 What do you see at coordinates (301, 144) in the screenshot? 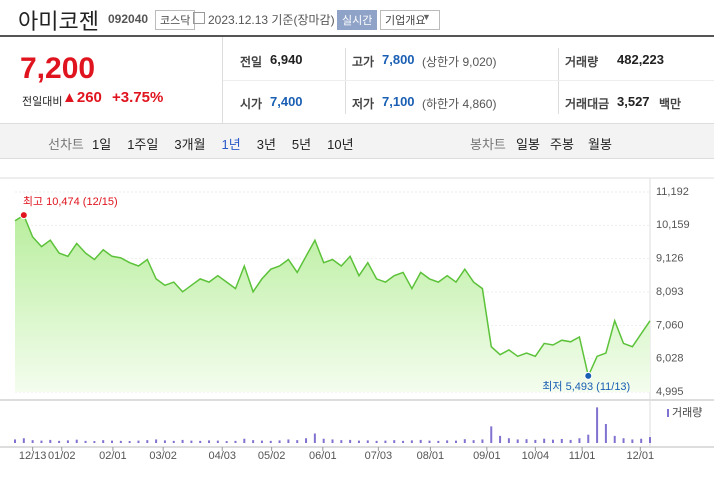
I see `period-tab: 5년` at bounding box center [301, 144].